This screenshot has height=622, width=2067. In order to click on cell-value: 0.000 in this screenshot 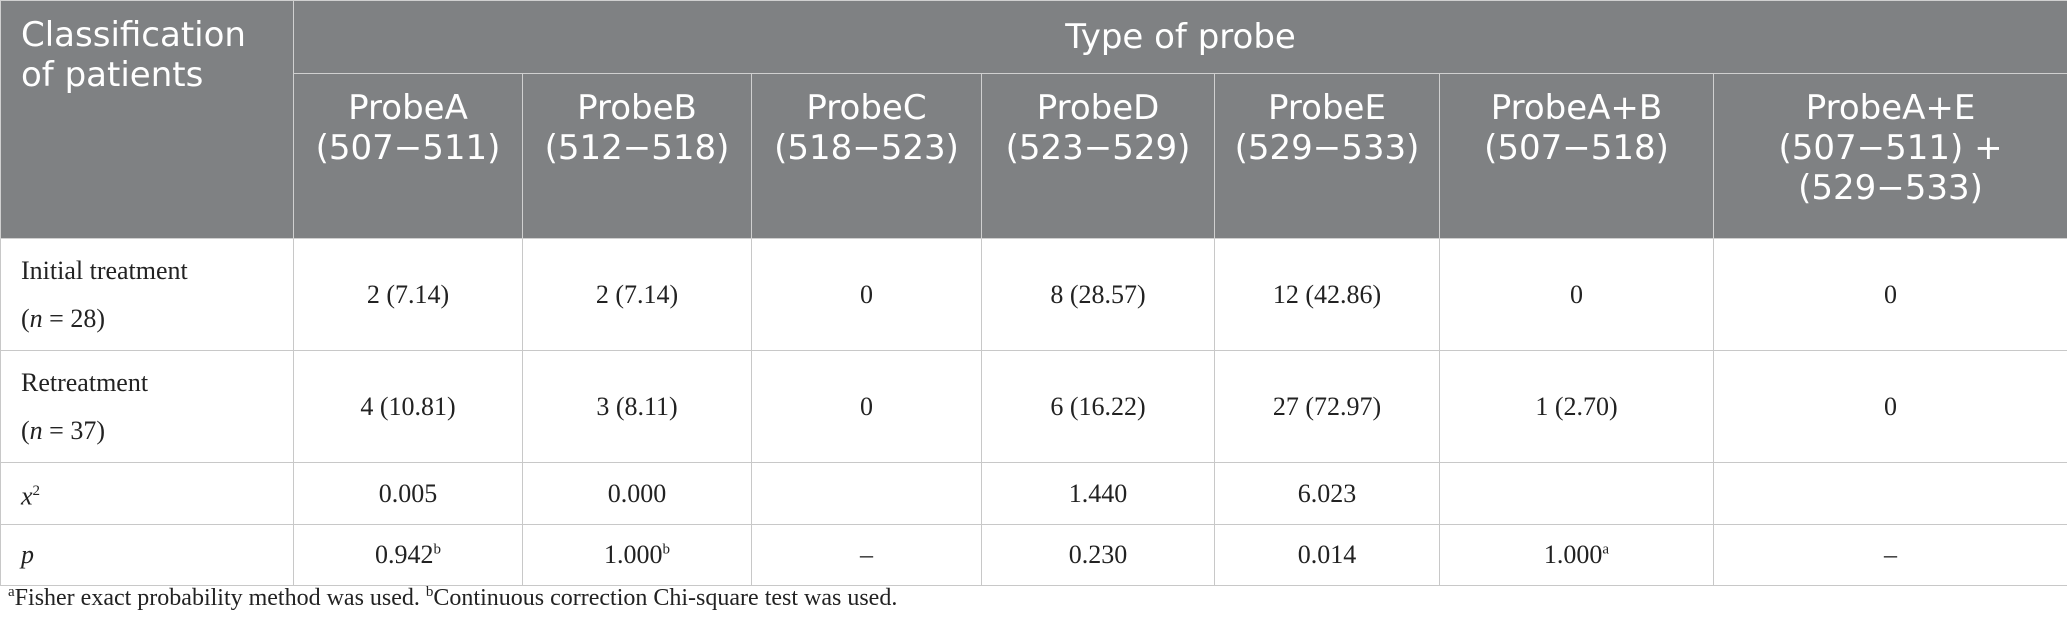, I will do `click(637, 493)`.